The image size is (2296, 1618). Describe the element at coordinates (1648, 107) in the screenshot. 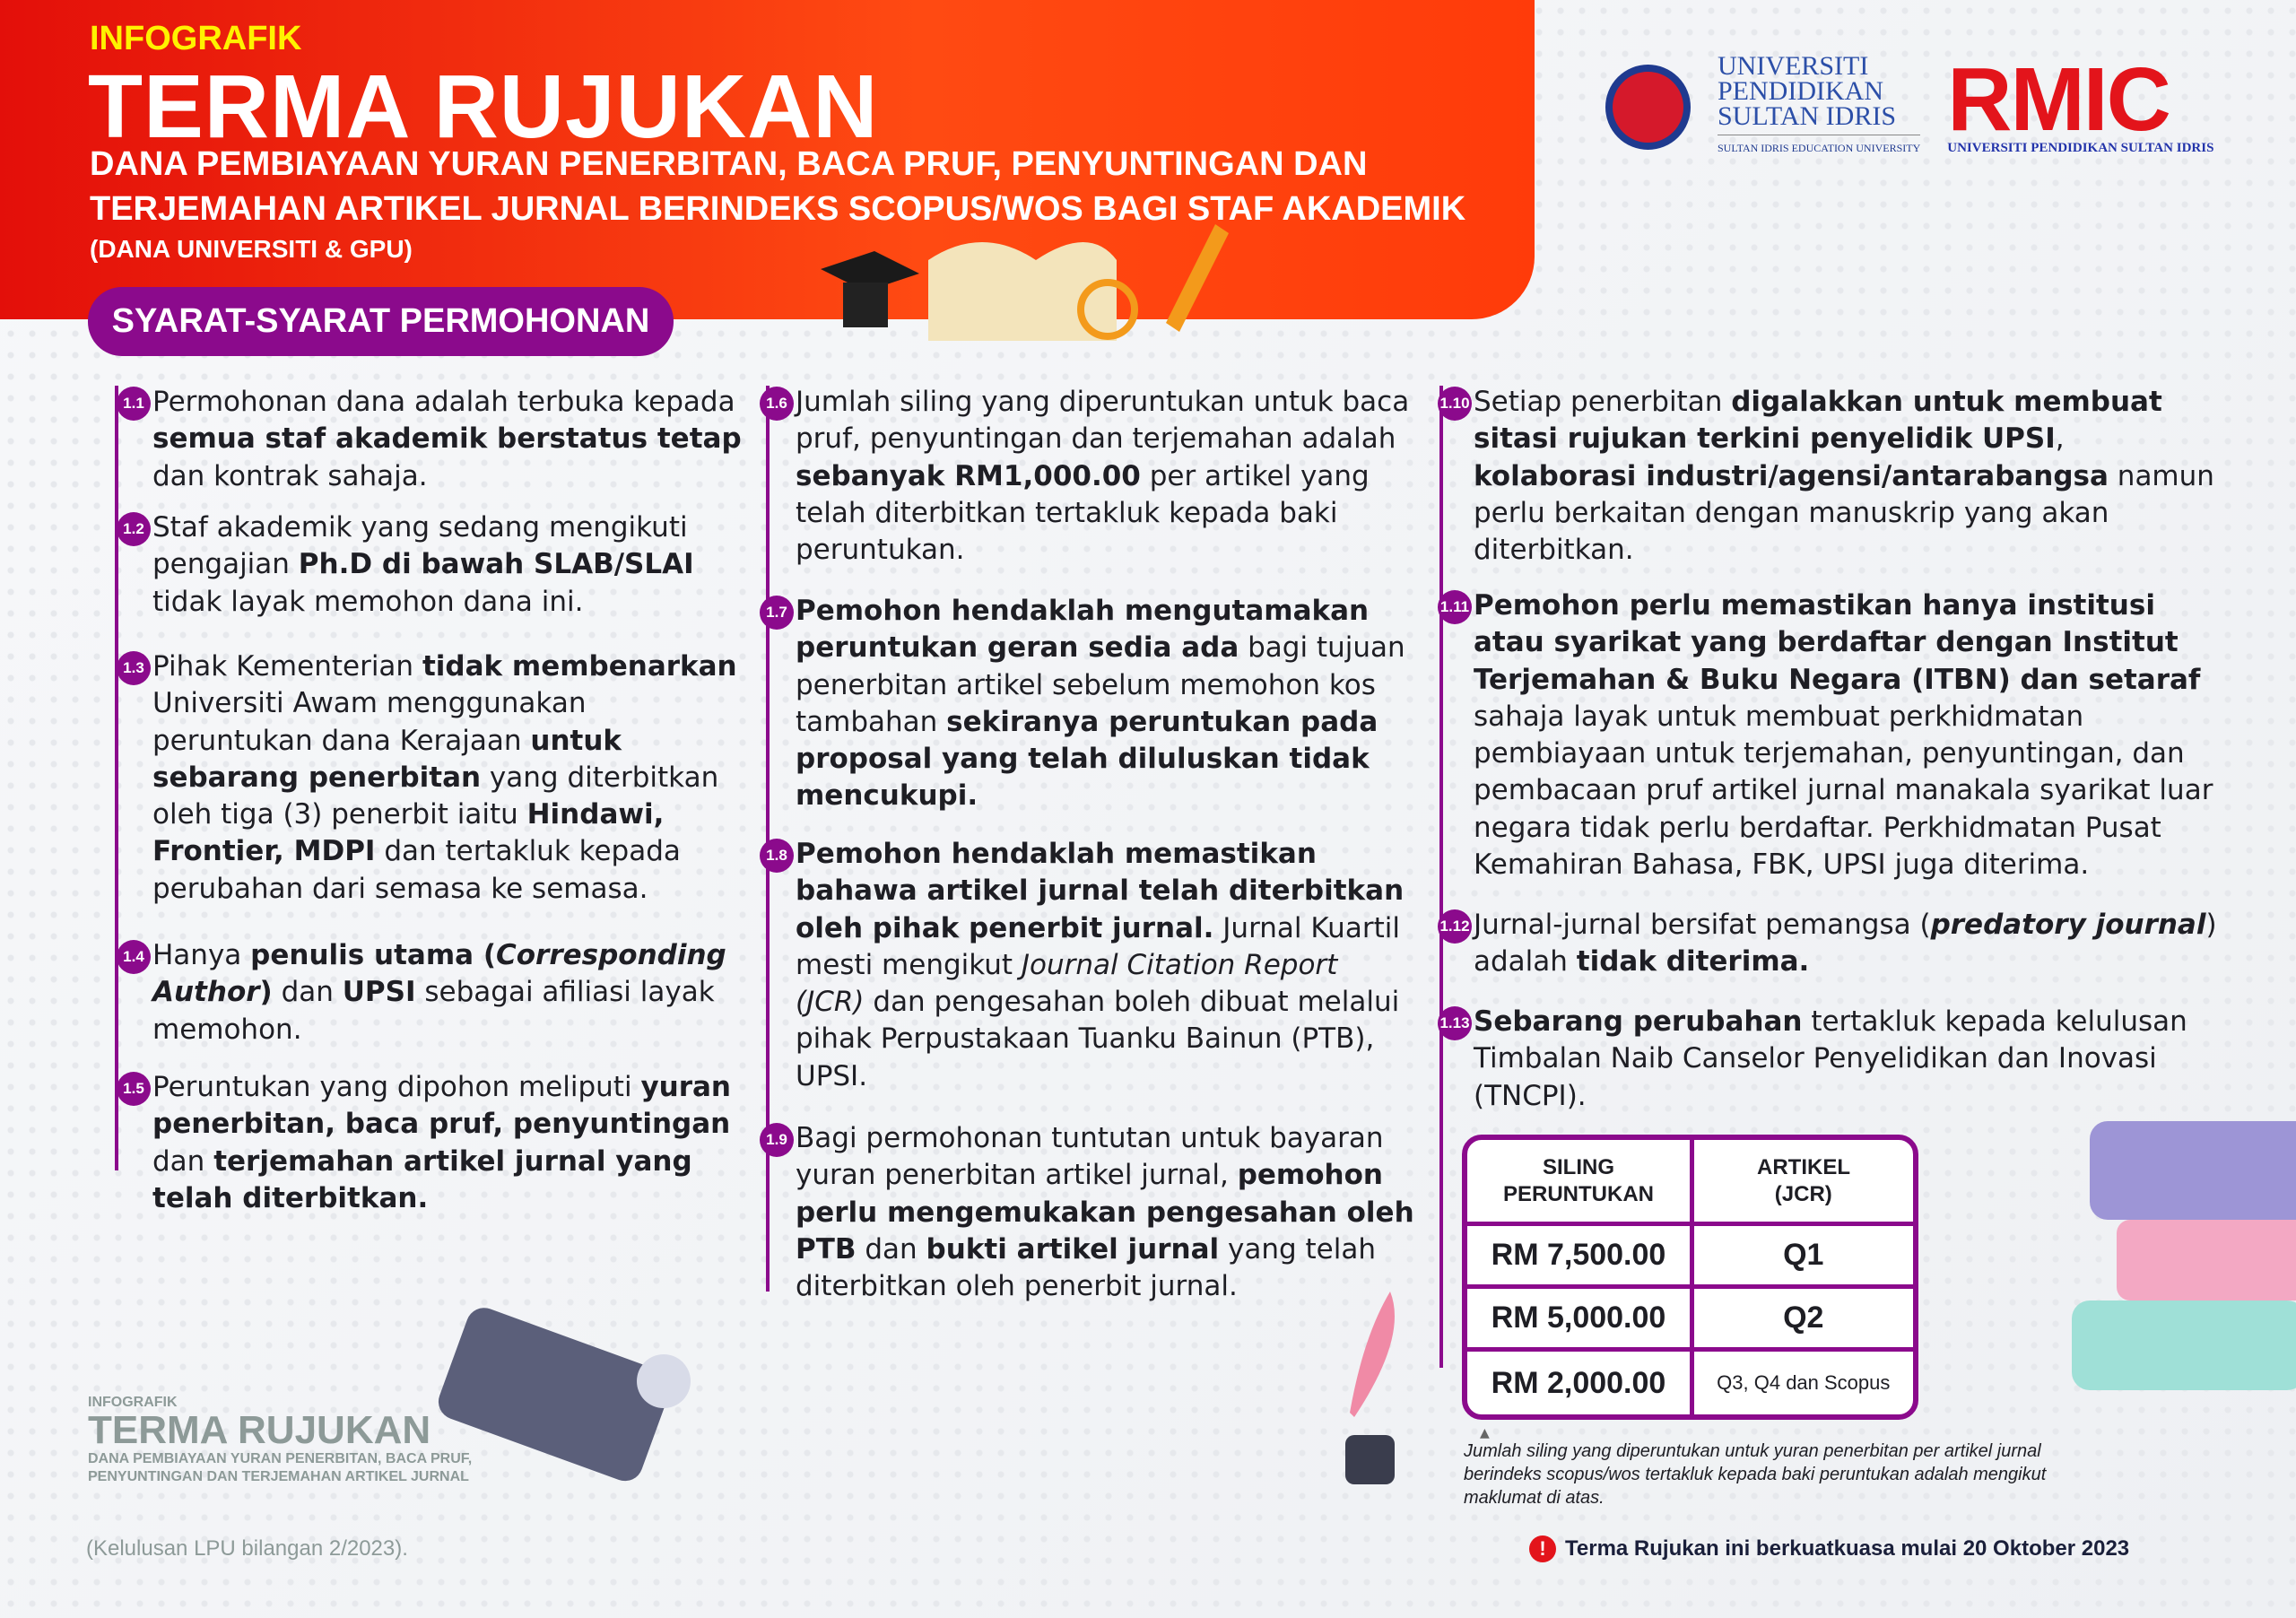

I see `upsi-seal-logo` at that location.